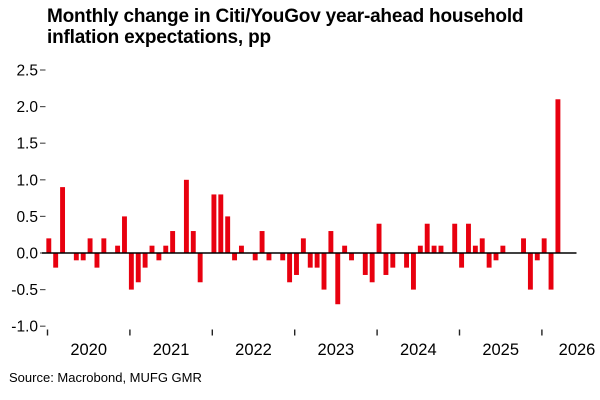  What do you see at coordinates (27, 254) in the screenshot?
I see `y-tick-label: 0.0` at bounding box center [27, 254].